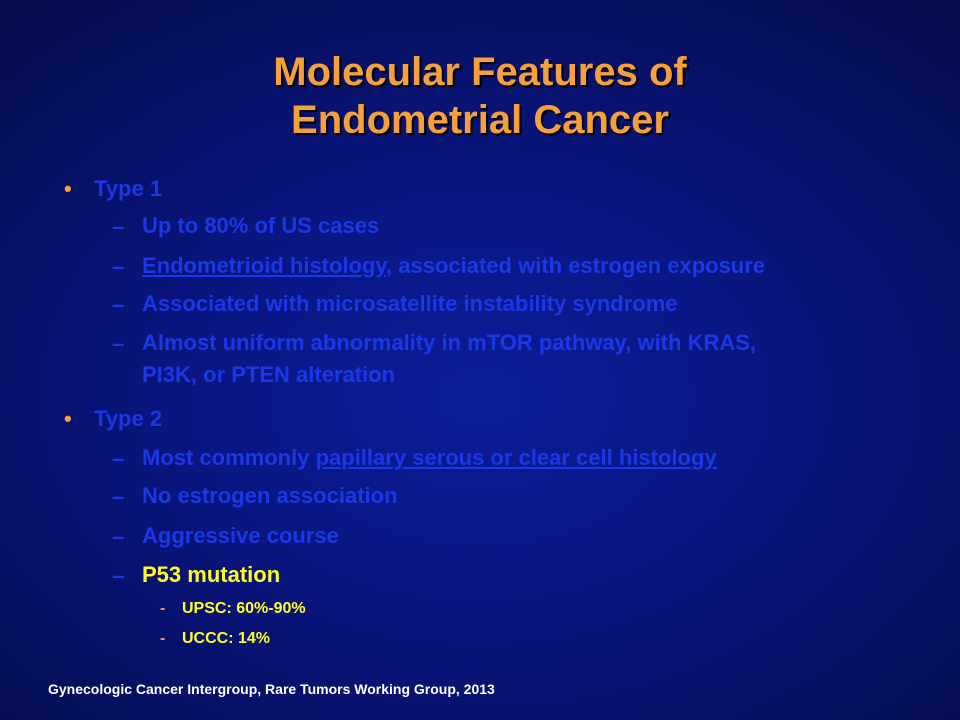 Image resolution: width=960 pixels, height=720 pixels. I want to click on bullet-label: Type 2, so click(128, 418).